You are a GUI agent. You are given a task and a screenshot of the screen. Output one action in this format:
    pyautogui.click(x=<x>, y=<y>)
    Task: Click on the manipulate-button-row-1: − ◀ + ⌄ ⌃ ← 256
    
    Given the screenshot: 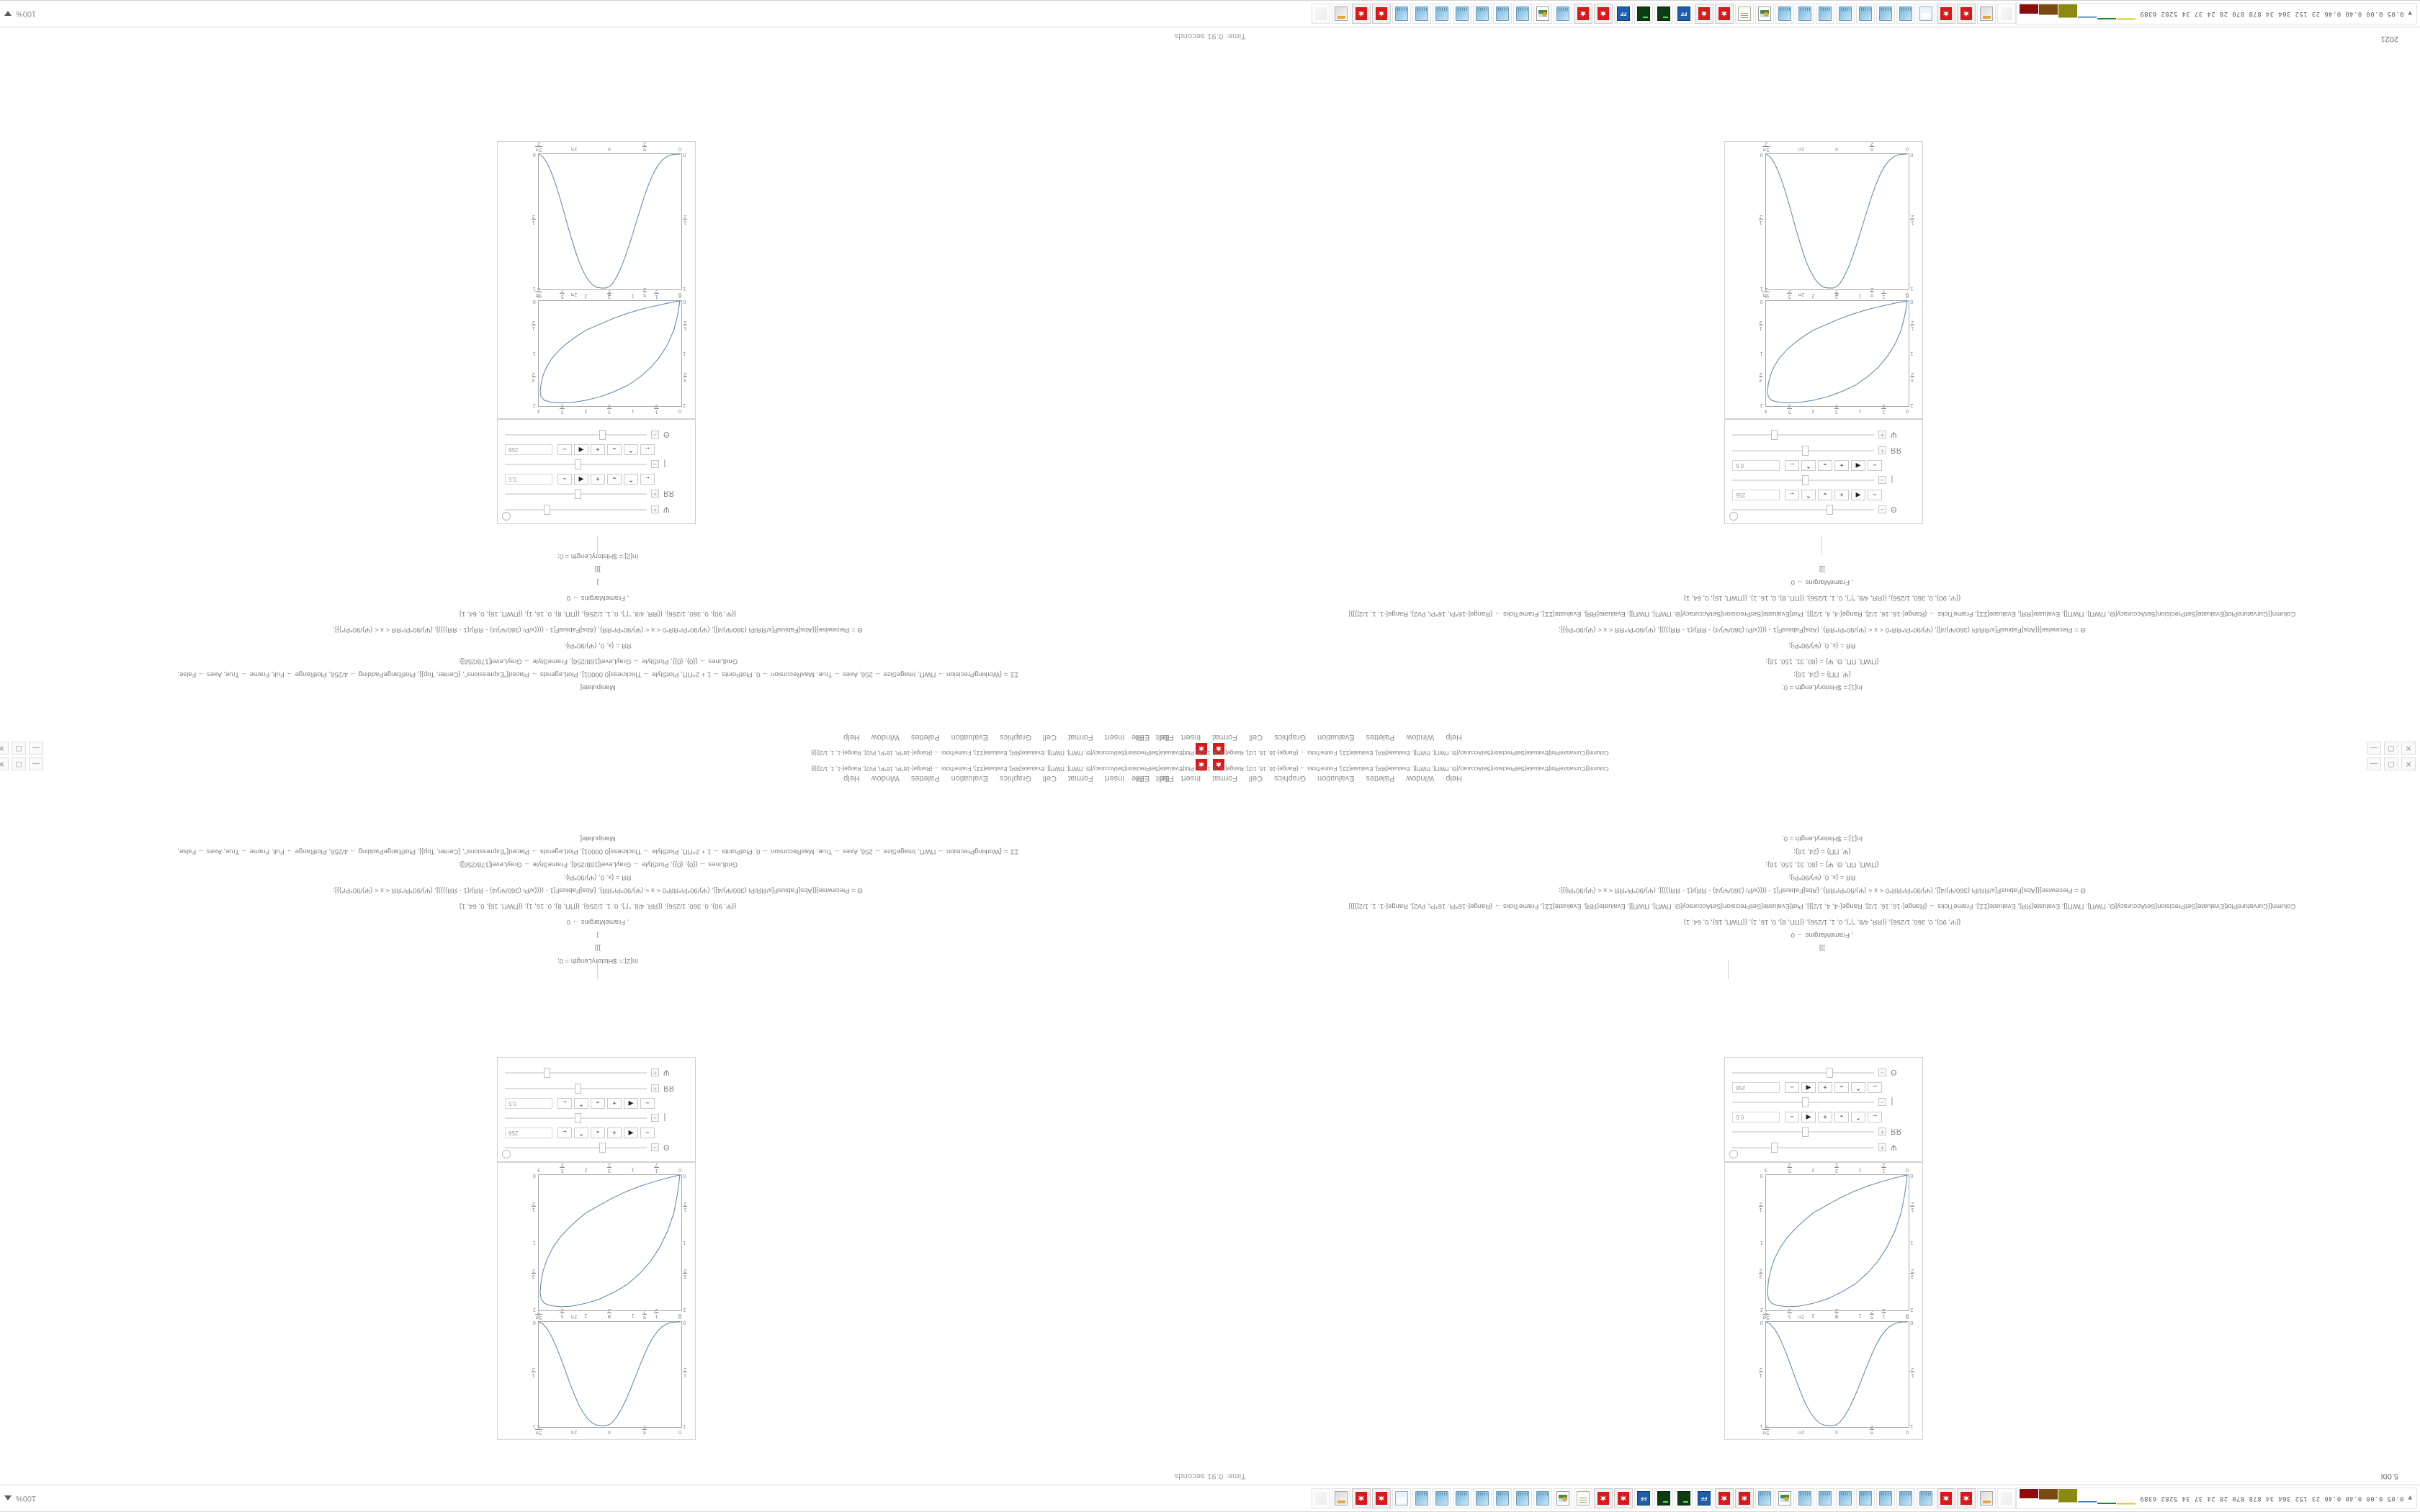 What is the action you would take?
    pyautogui.click(x=580, y=1133)
    